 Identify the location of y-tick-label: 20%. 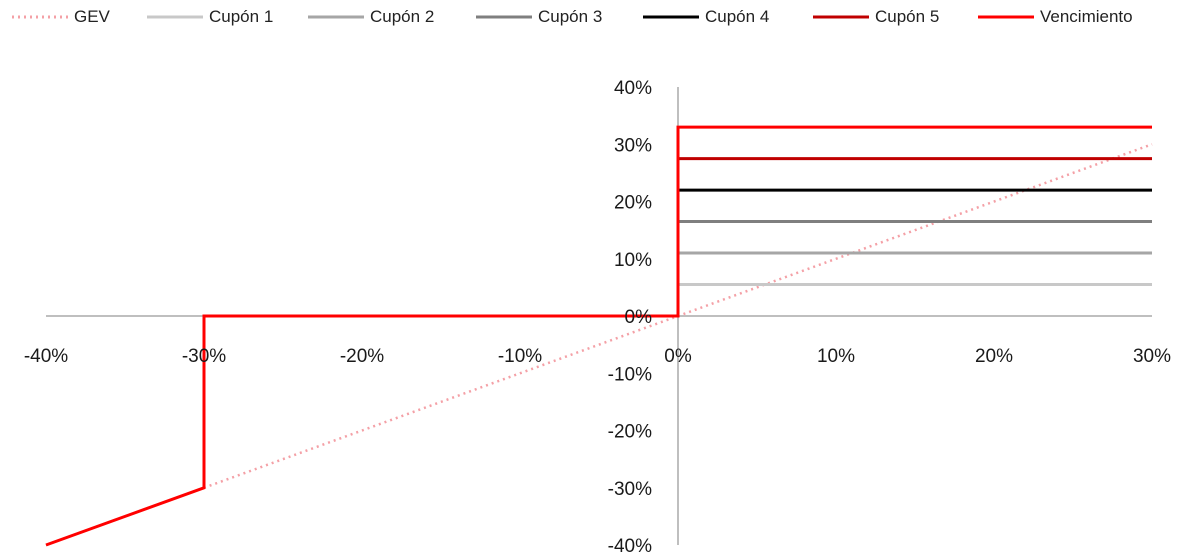
(633, 203).